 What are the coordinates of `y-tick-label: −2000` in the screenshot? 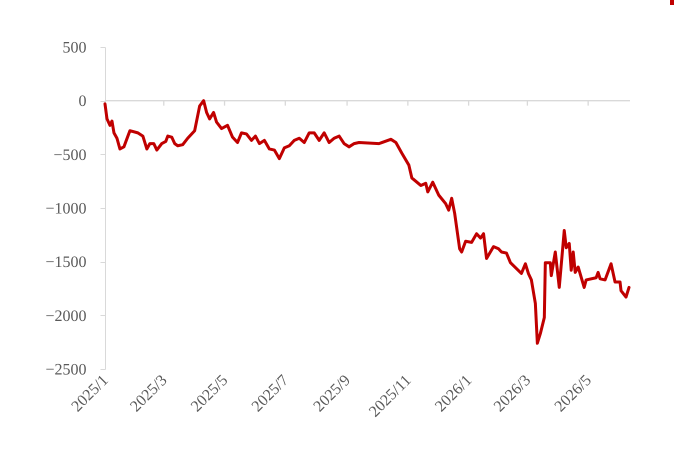 It's located at (65, 316).